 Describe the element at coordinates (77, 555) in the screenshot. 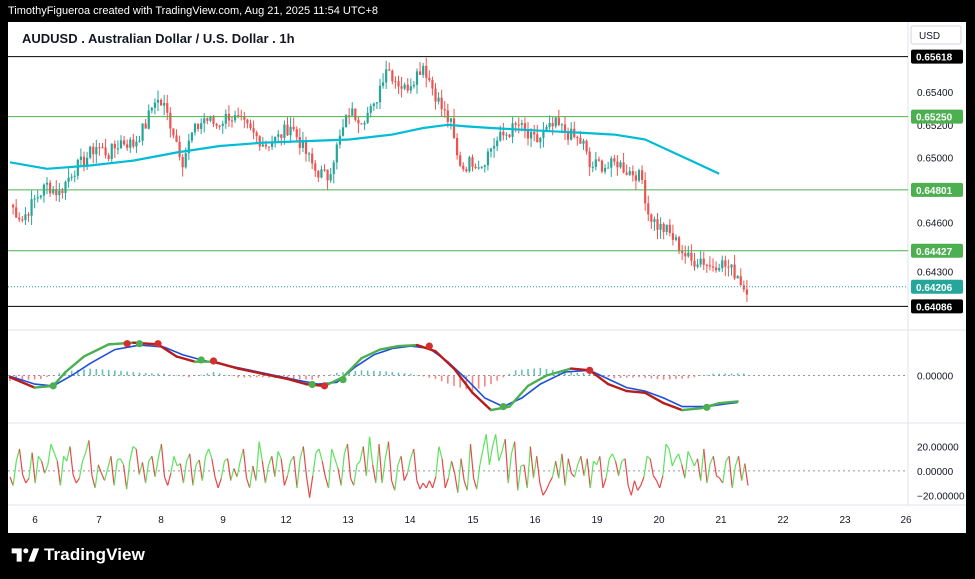

I see `tradingview-logo: TradingView` at that location.